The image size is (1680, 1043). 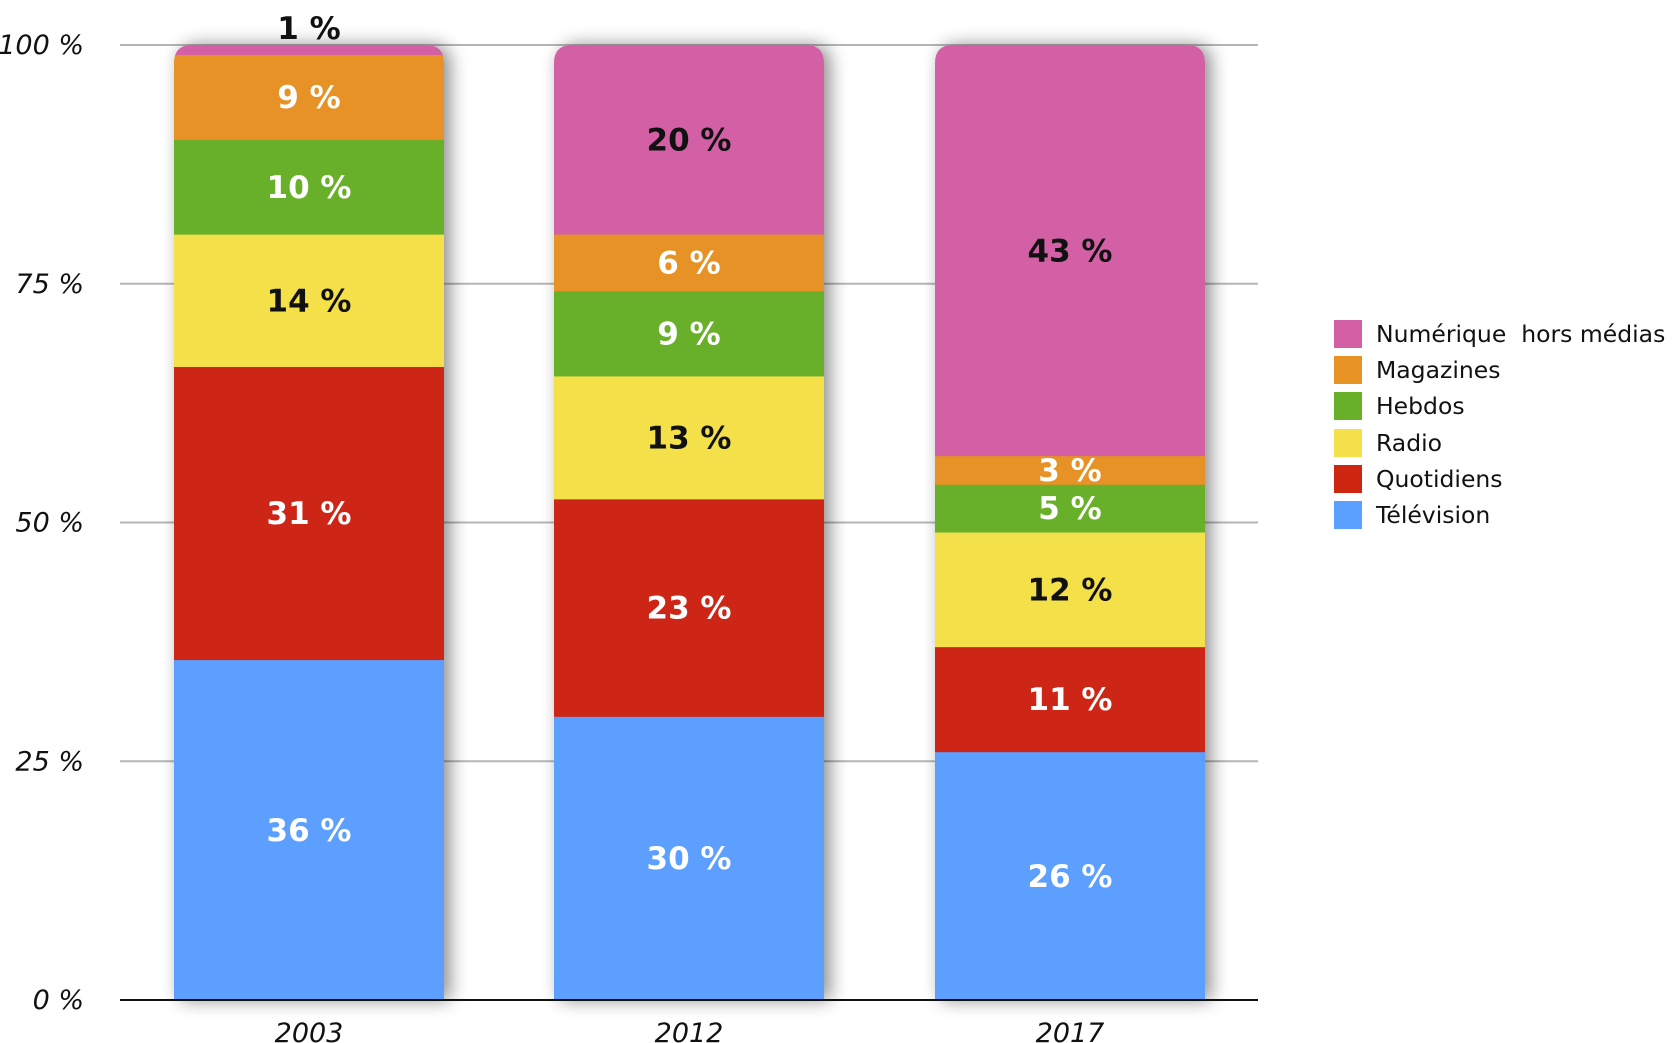 I want to click on y-tick-label: 0 %, so click(x=58, y=1000).